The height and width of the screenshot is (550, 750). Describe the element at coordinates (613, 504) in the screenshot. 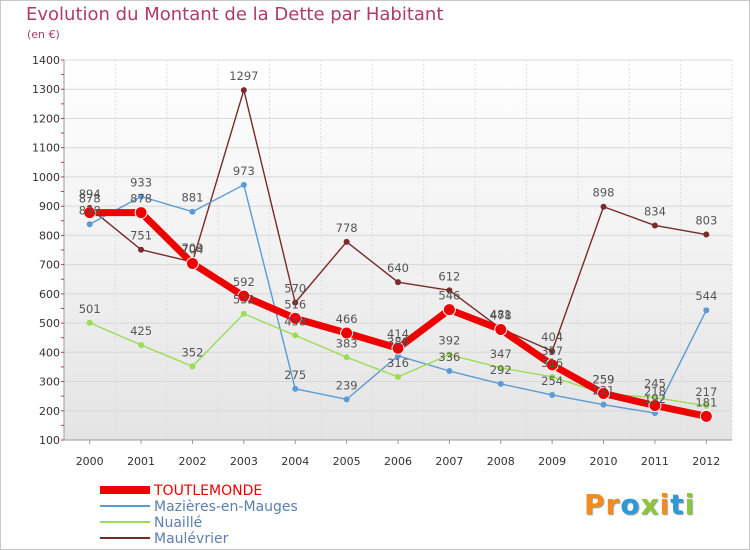

I see `logo-letter: r` at that location.